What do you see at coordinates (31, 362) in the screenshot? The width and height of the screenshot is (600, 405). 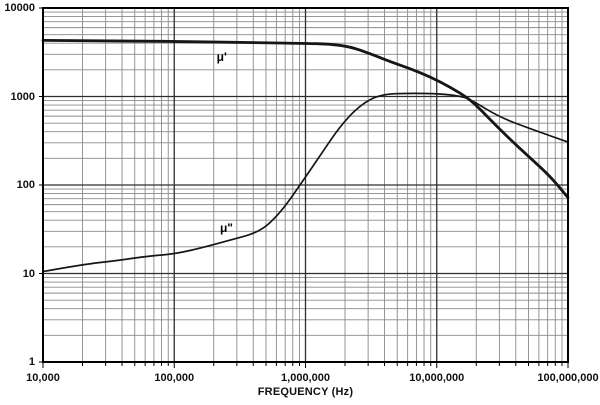 I see `y-axis-tick-label: 1` at bounding box center [31, 362].